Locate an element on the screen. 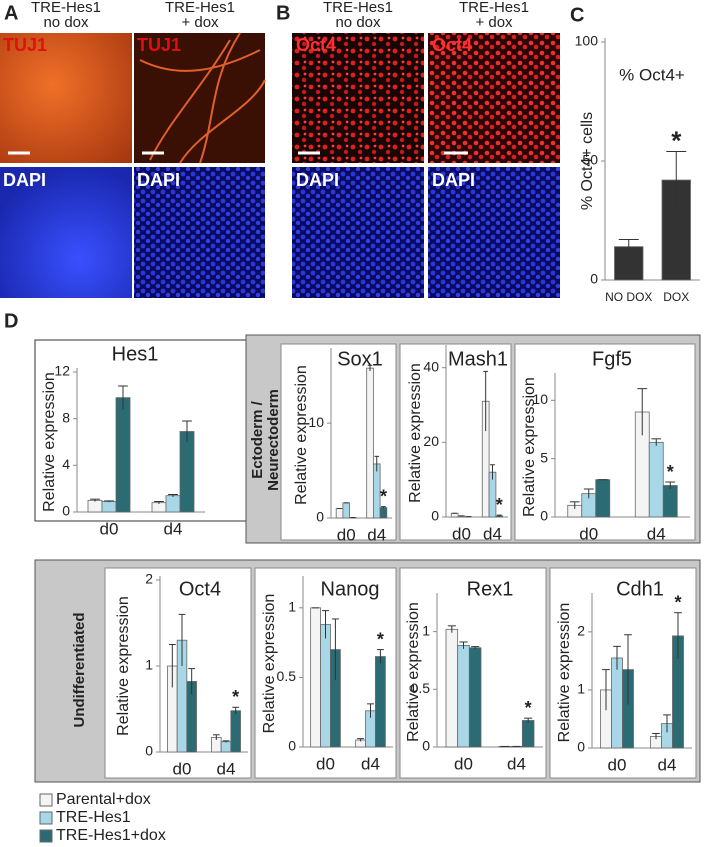 The height and width of the screenshot is (847, 708). y-axis-label: % Oct4+ cells is located at coordinates (587, 161).